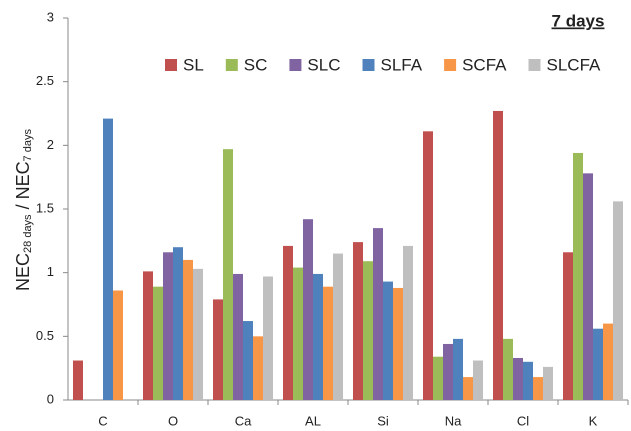 The height and width of the screenshot is (431, 631). I want to click on legend-label: SLFA, so click(402, 64).